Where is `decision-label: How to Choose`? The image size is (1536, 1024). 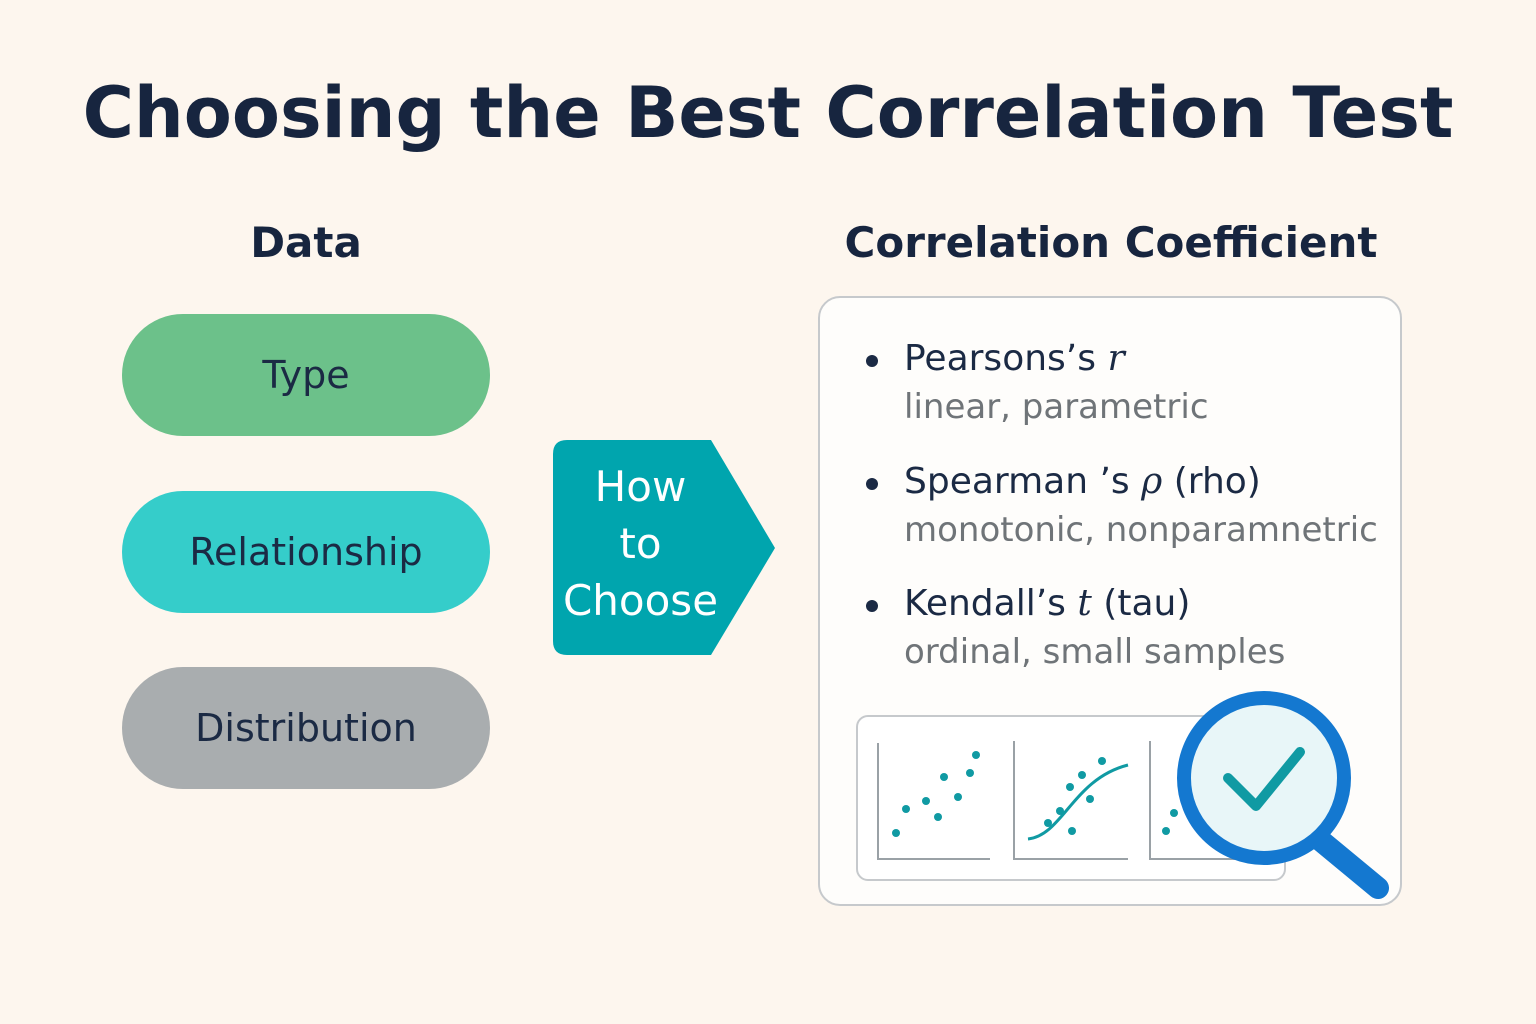 decision-label: How to Choose is located at coordinates (640, 543).